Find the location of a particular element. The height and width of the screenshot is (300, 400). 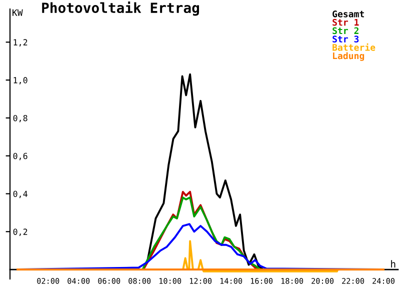

text: Gesamt is located at coordinates (348, 14).